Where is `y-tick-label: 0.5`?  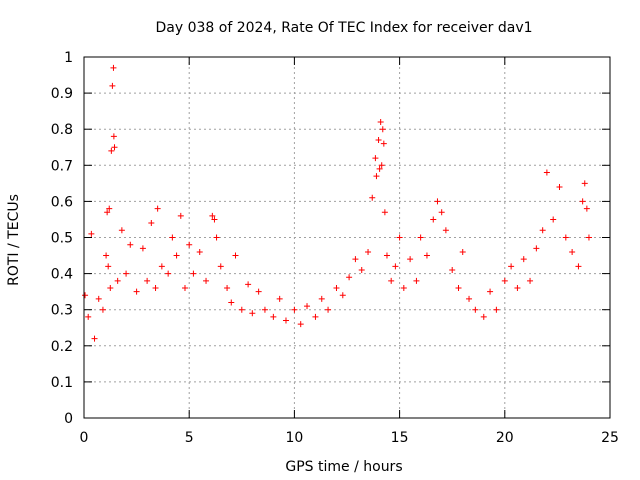 y-tick-label: 0.5 is located at coordinates (62, 239).